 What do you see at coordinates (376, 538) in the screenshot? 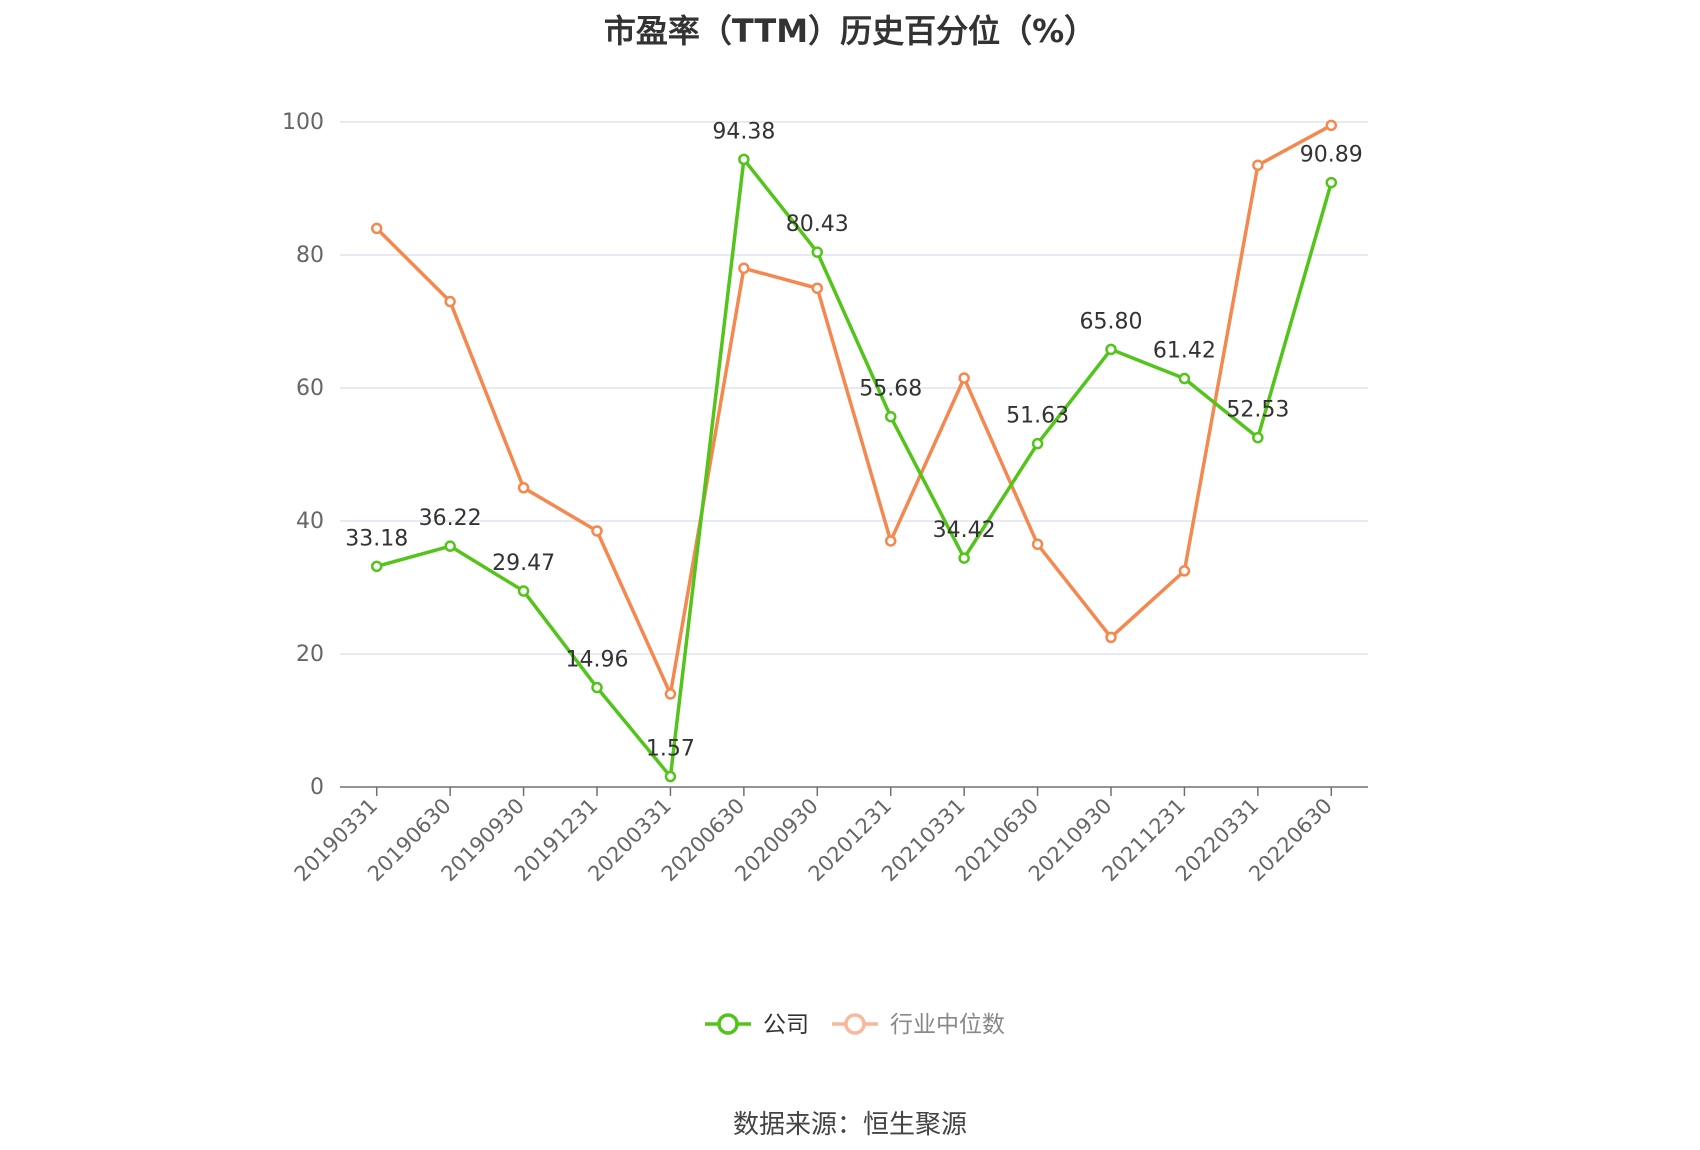
I see `data-label: 33.18` at bounding box center [376, 538].